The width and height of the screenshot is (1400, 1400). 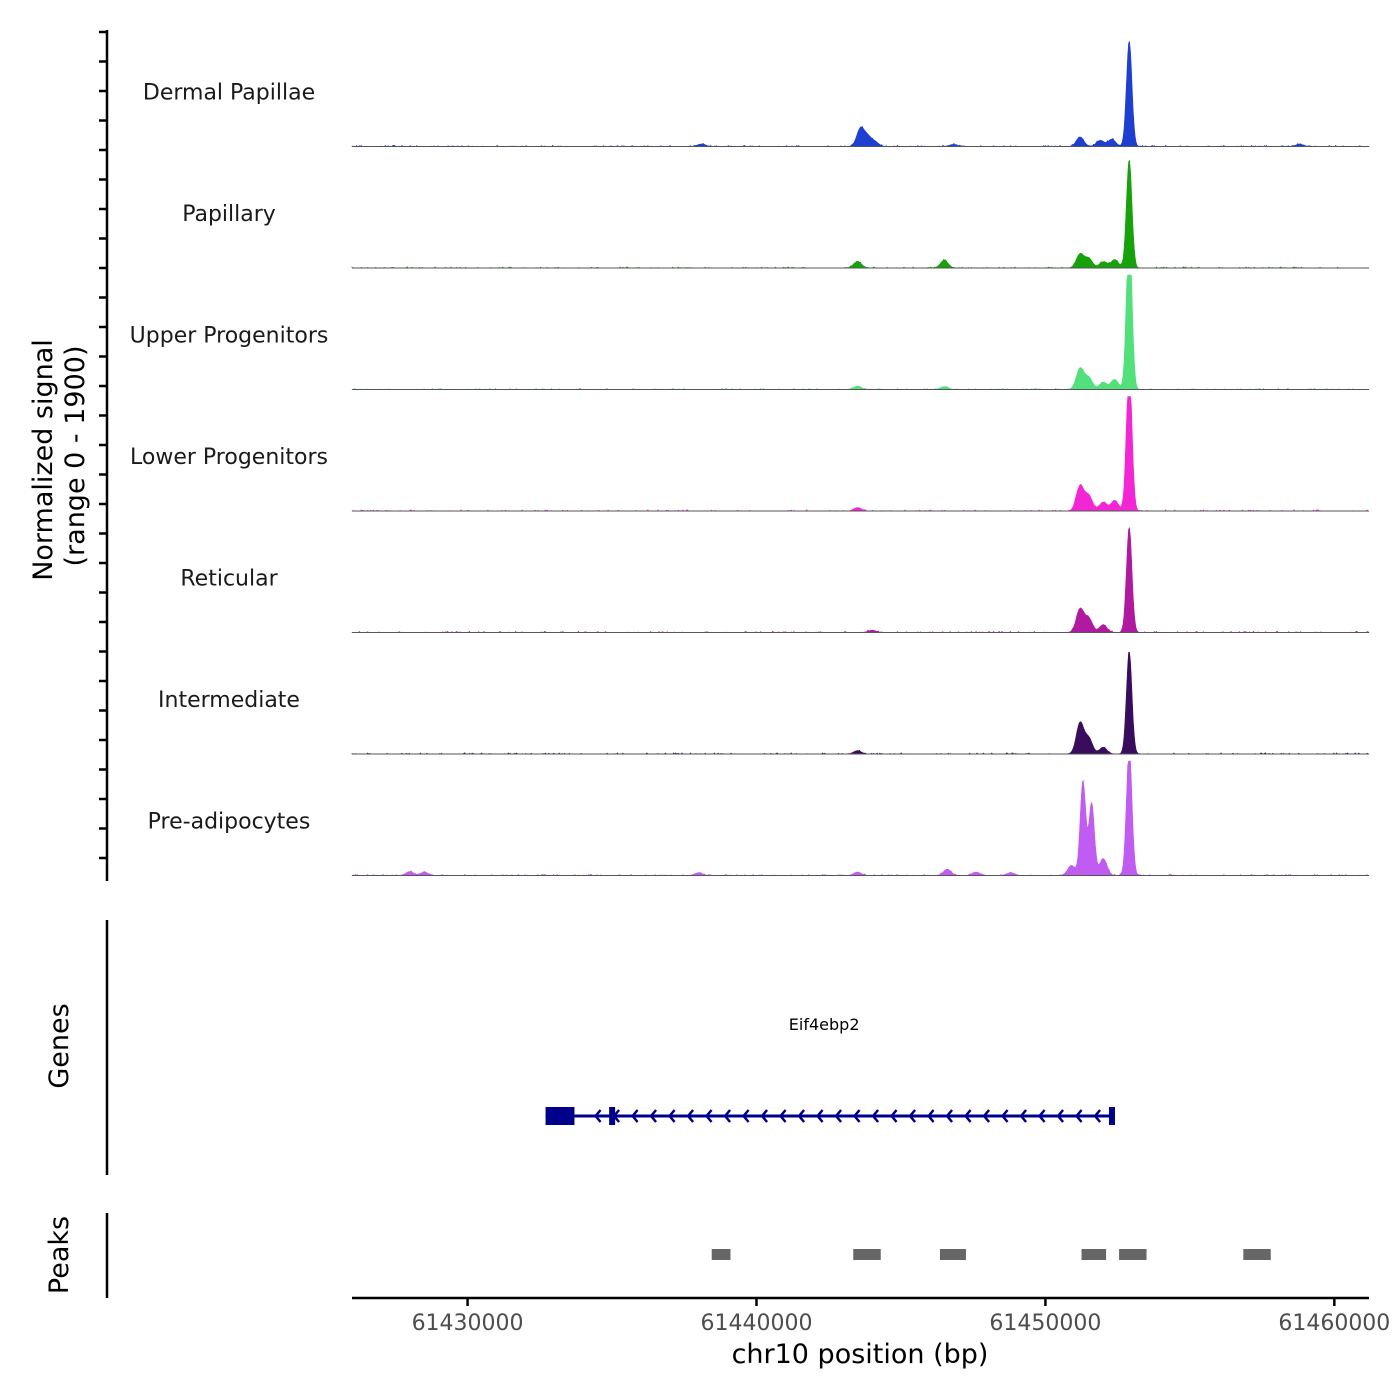 What do you see at coordinates (59, 1255) in the screenshot?
I see `peaks-axis-title: Peaks` at bounding box center [59, 1255].